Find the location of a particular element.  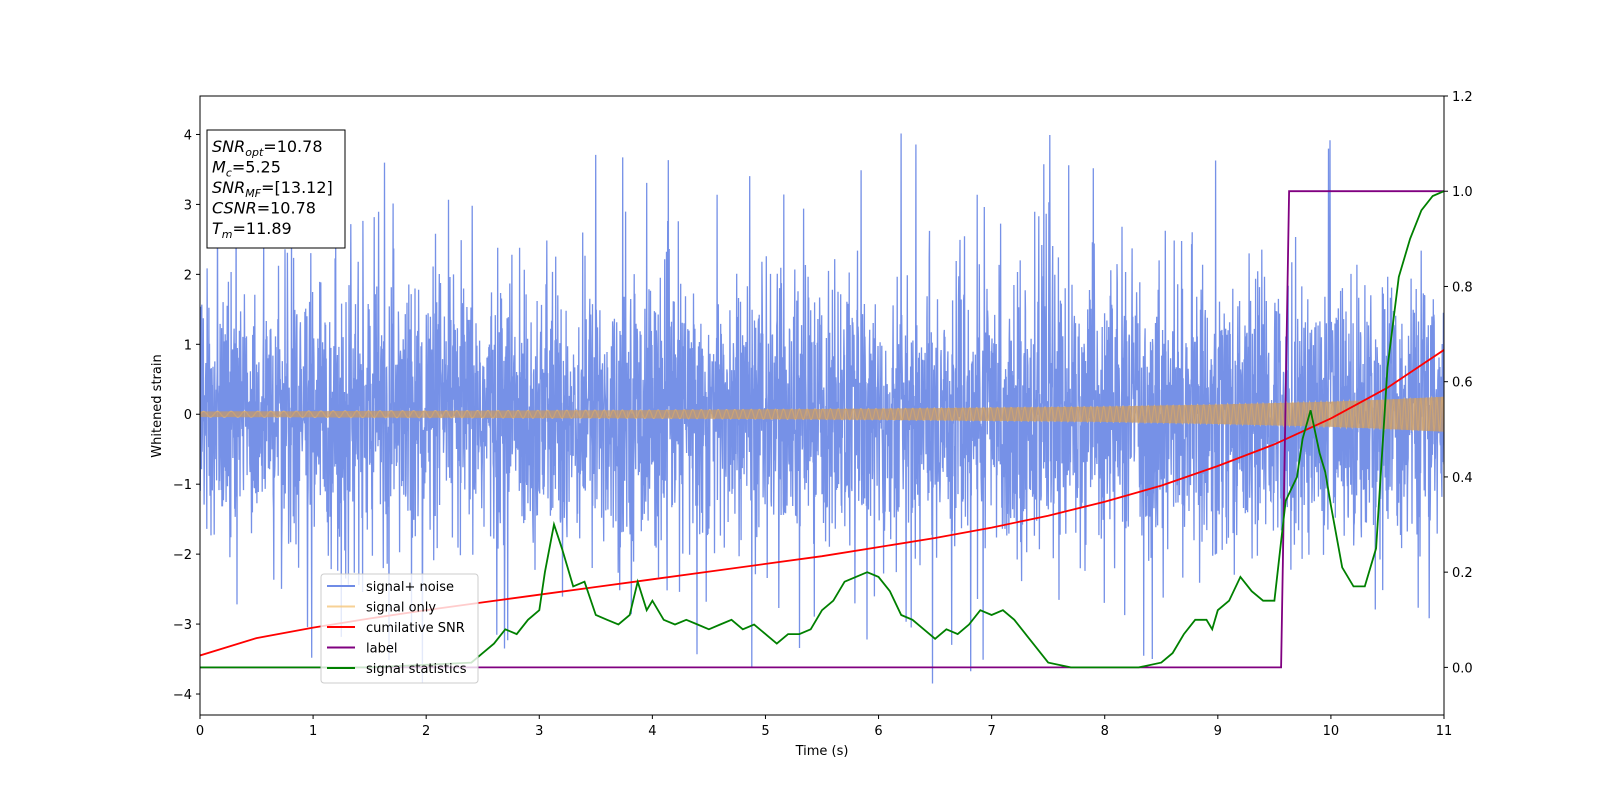

info-line: SNRopt=10.78 is located at coordinates (267, 148).